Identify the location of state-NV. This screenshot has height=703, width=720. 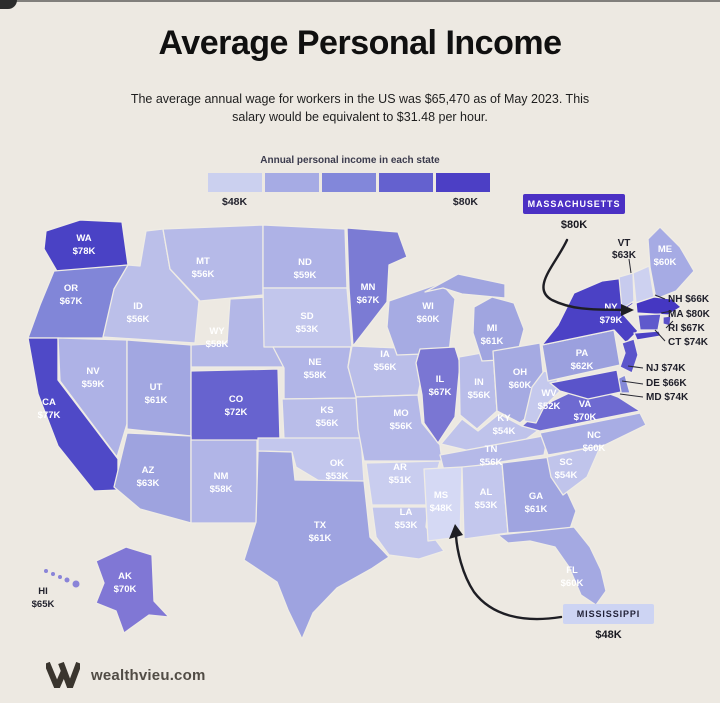
(92, 397).